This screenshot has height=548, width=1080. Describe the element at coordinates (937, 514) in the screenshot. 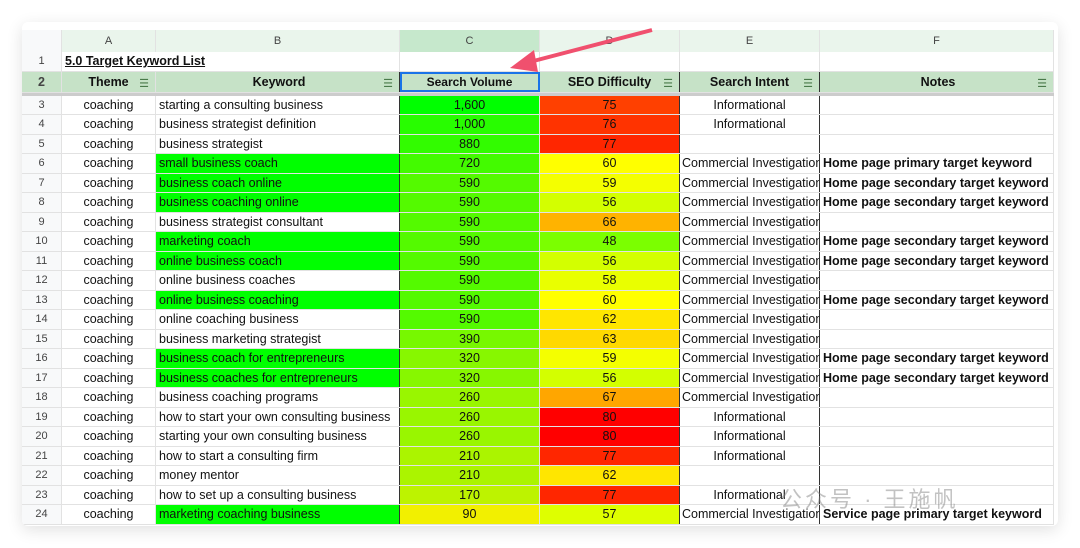

I see `notes-cell: Service page primary target keyword` at that location.